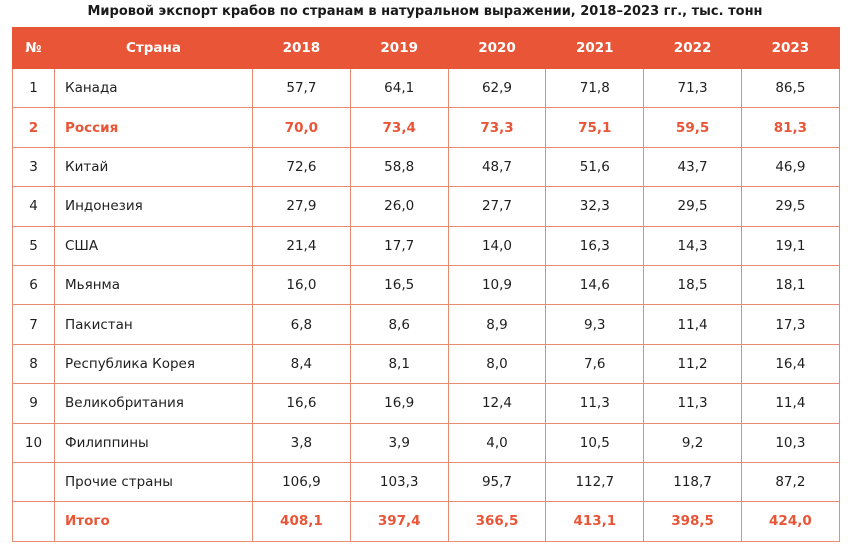  I want to click on value-cell: 106,9, so click(301, 482).